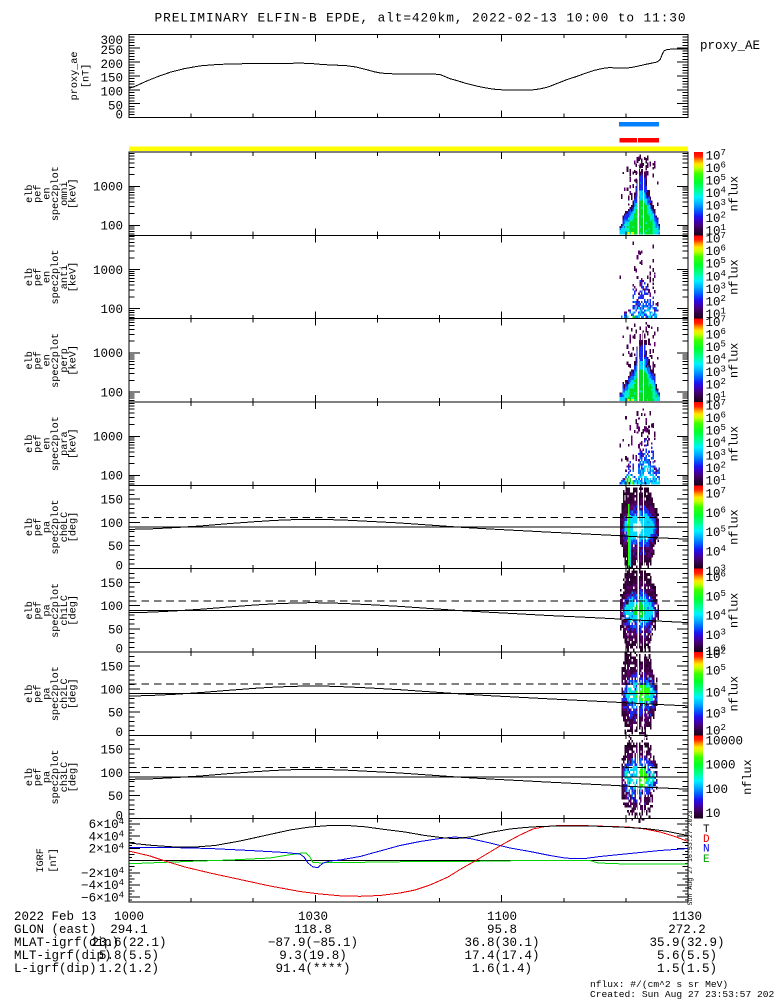 The image size is (775, 1005). Describe the element at coordinates (102, 885) in the screenshot. I see `svg-text: −4×10⁴` at that location.